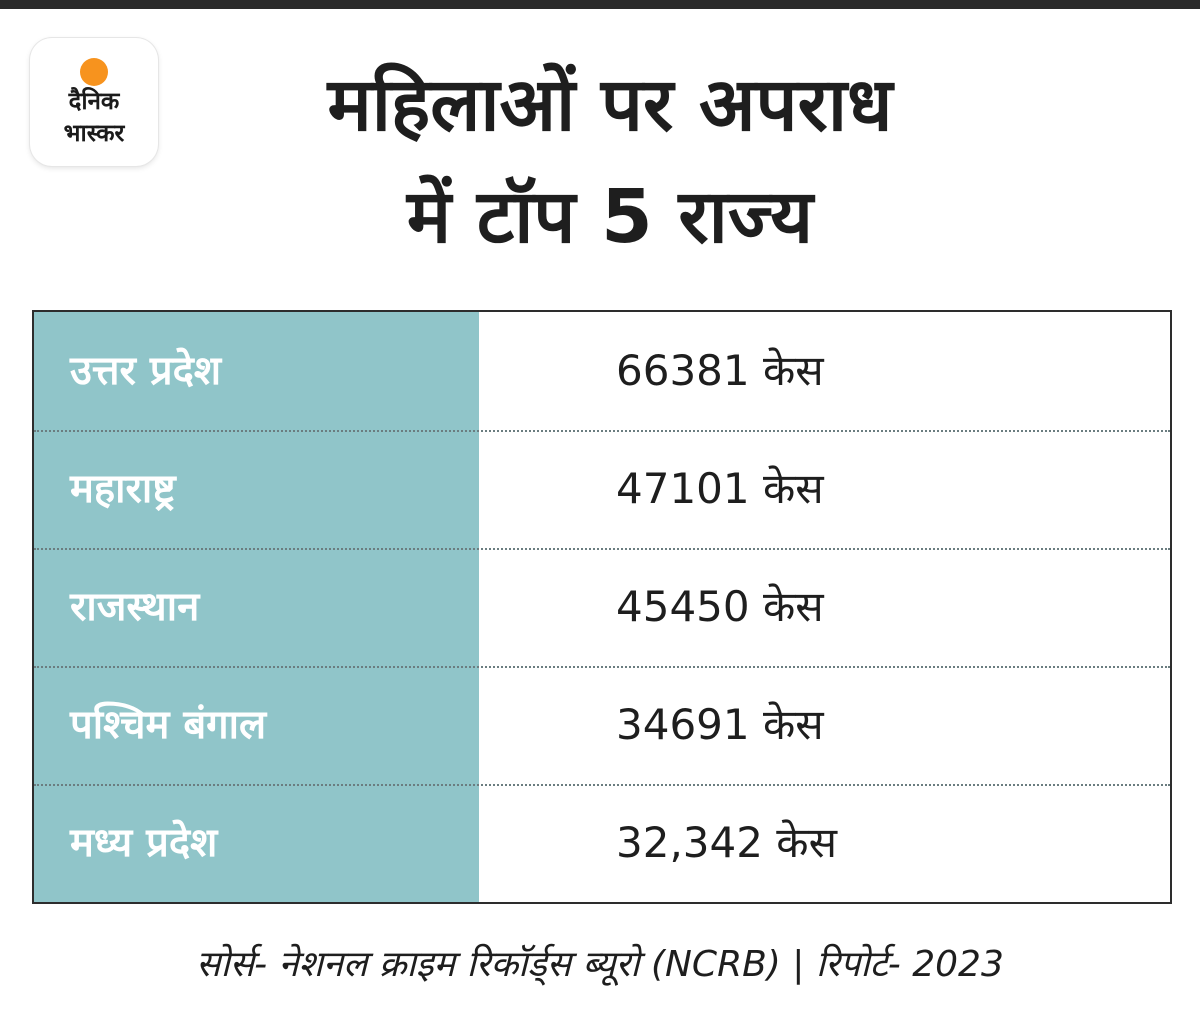  What do you see at coordinates (168, 725) in the screenshot?
I see `state-name: पश्चिम बंगाल` at bounding box center [168, 725].